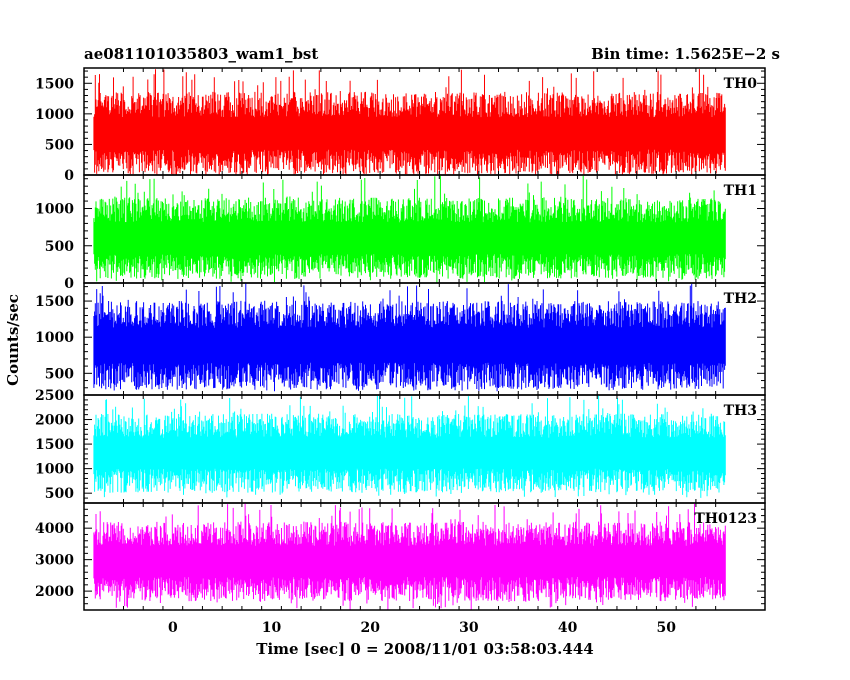 The height and width of the screenshot is (680, 850). Describe the element at coordinates (424, 649) in the screenshot. I see `x-axis-label: Time [sec] 0 = 2008/11/01 03:58:03.444` at that location.